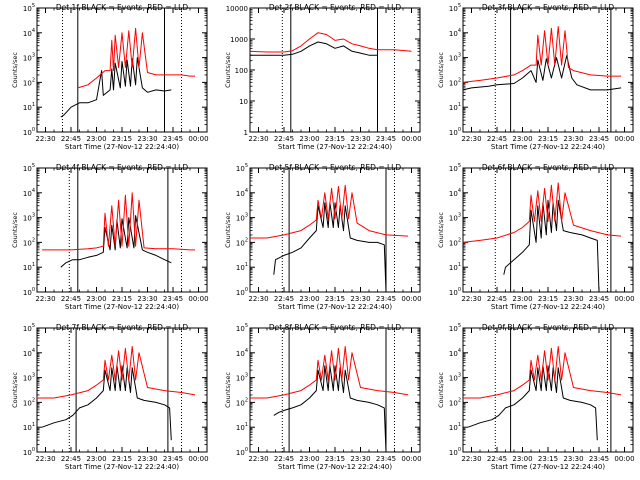 This screenshot has width=640, height=480. I want to click on panel-title: Det 7f BLACK = Events, RED = LLD, so click(122, 327).